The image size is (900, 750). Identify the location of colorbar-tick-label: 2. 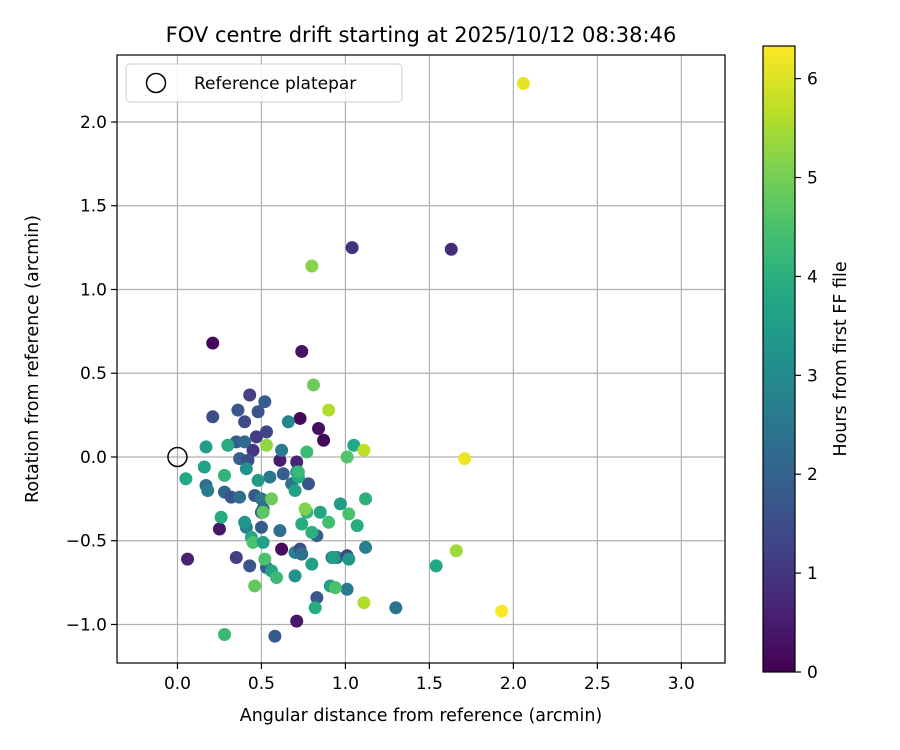
(812, 475).